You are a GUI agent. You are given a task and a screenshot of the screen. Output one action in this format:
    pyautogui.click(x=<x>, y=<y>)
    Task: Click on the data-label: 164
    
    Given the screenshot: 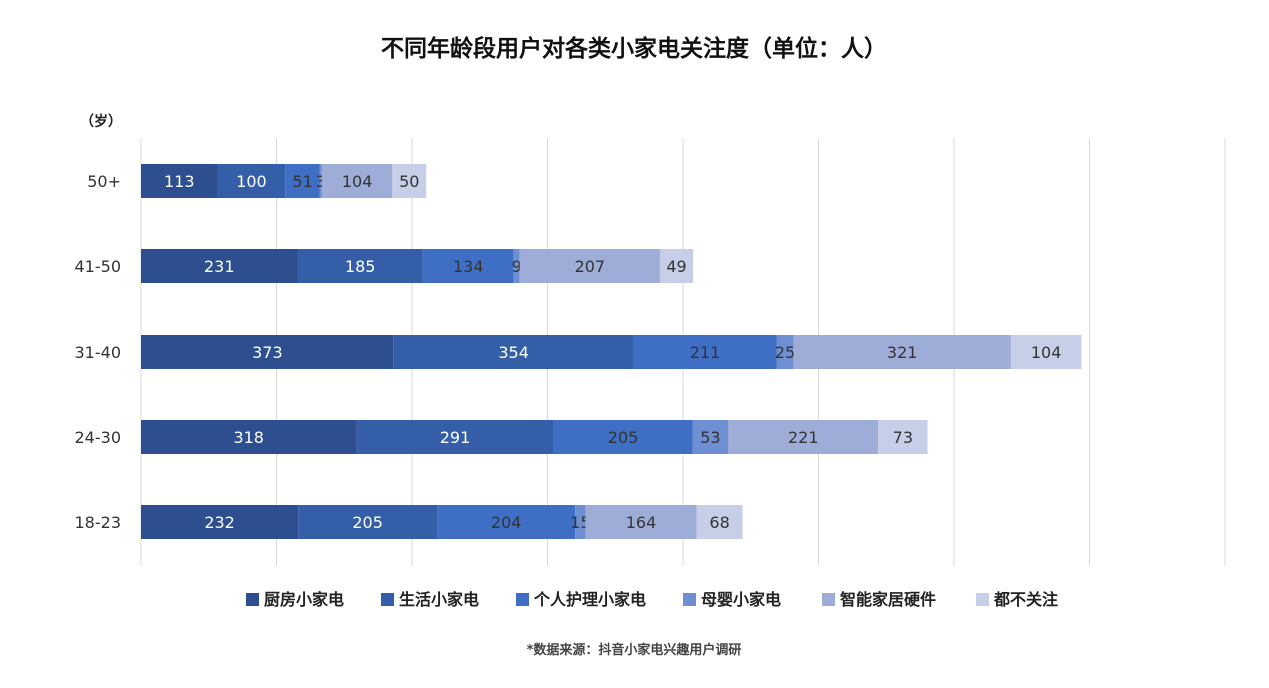 What is the action you would take?
    pyautogui.click(x=641, y=522)
    